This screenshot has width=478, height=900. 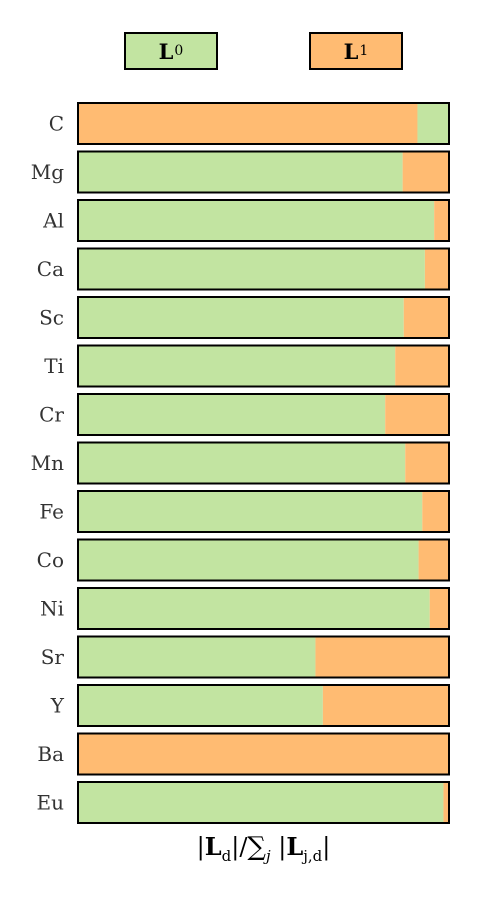 What do you see at coordinates (351, 51) in the screenshot?
I see `legend-l1-label: L` at bounding box center [351, 51].